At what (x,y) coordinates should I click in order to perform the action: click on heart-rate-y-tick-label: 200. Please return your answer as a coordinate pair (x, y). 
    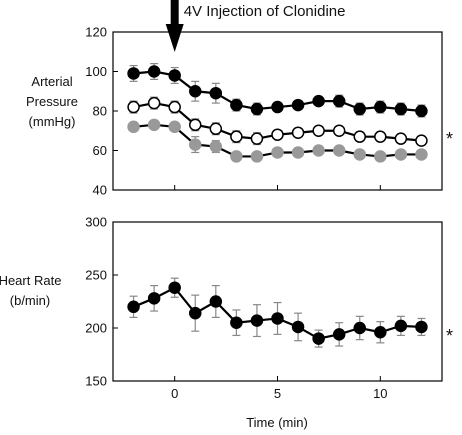
    Looking at the image, I should click on (96, 328).